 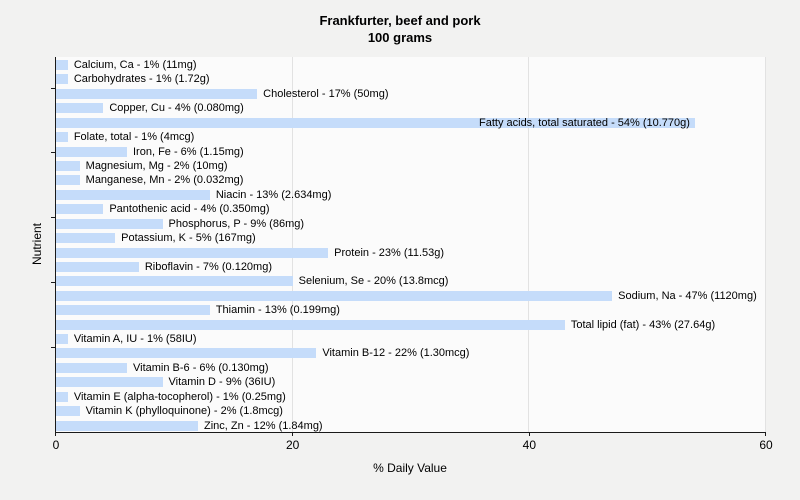 What do you see at coordinates (188, 151) in the screenshot?
I see `nutrient-bar-label: Iron, Fe - 6% (1.15mg)` at bounding box center [188, 151].